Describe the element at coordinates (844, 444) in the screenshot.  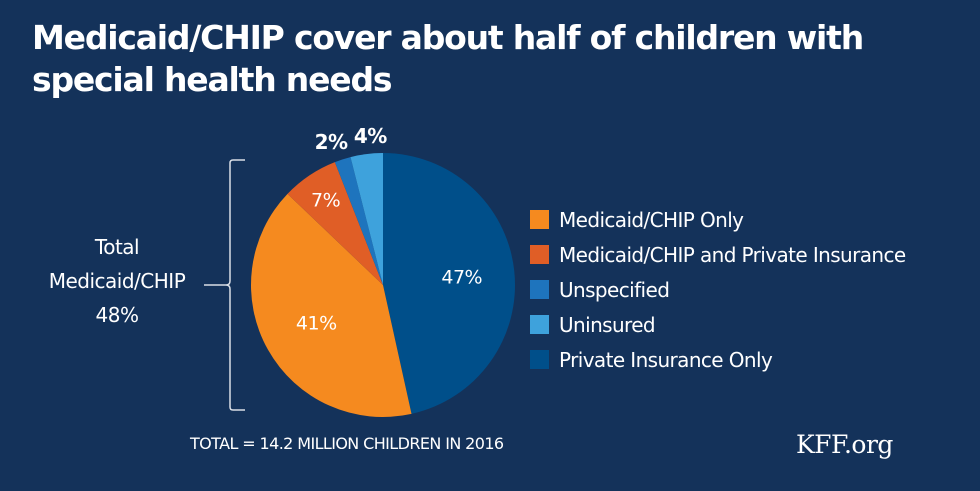
I see `kff-logo: KFF.org` at that location.